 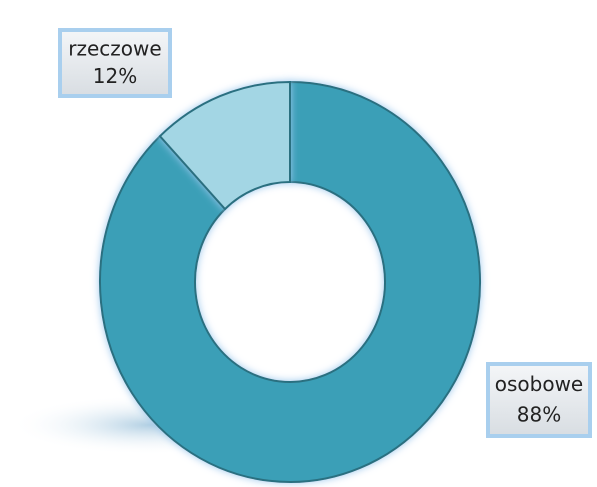 I want to click on value-label: 12%, so click(x=115, y=76).